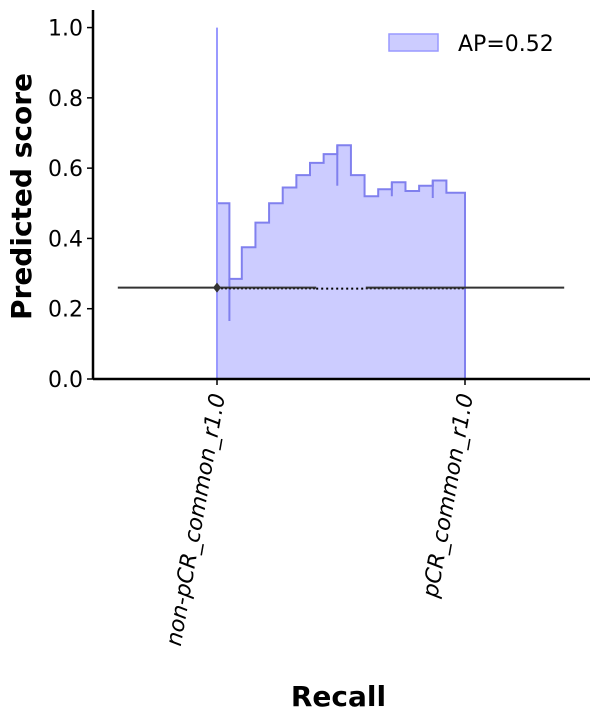 The image size is (599, 723). What do you see at coordinates (65, 310) in the screenshot?
I see `y-tick-label: 0.2` at bounding box center [65, 310].